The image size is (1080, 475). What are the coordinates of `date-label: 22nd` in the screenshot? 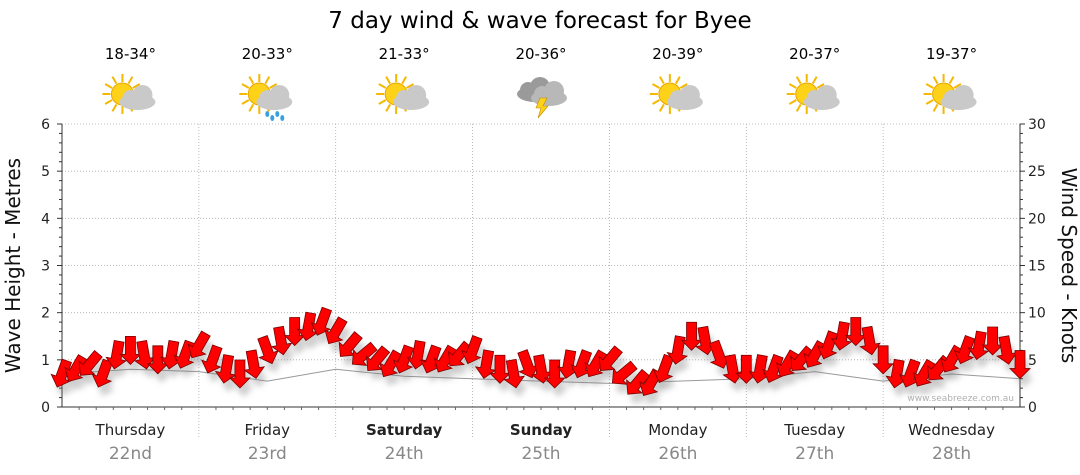 It's located at (130, 454).